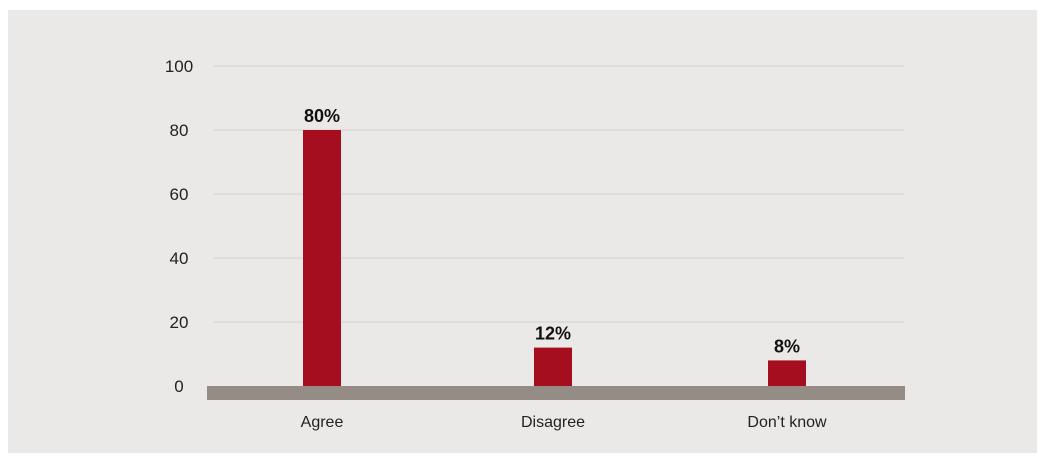  I want to click on y-tick-label: 80, so click(179, 130).